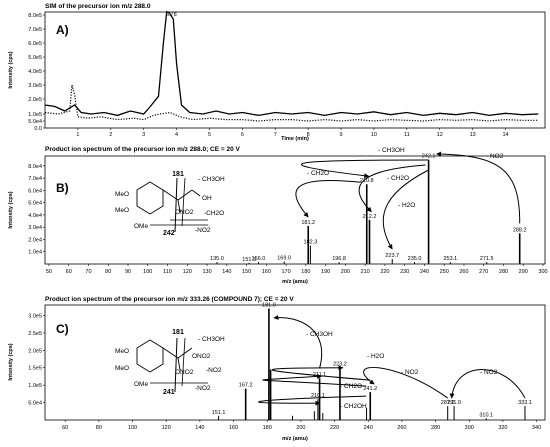  What do you see at coordinates (370, 217) in the screenshot?
I see `peak-label: 212.2` at bounding box center [370, 217].